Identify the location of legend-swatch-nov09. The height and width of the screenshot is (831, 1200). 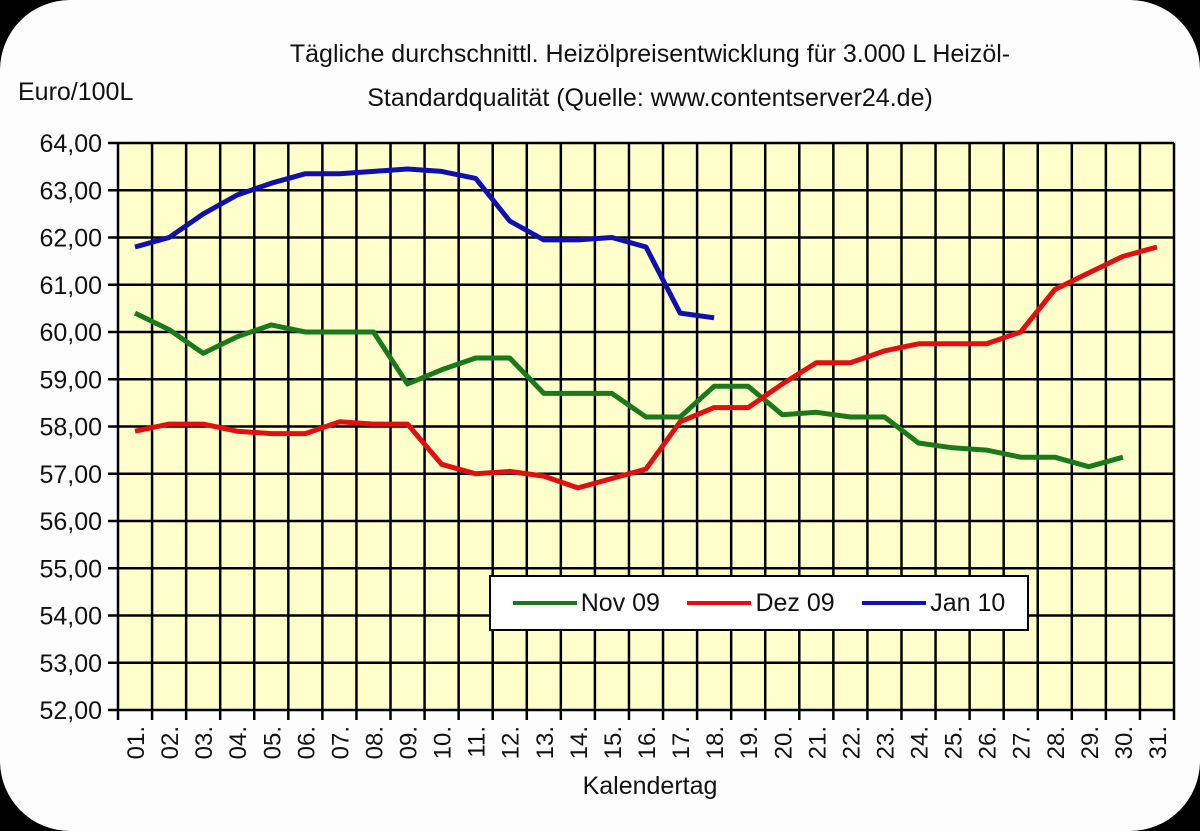
(544, 603).